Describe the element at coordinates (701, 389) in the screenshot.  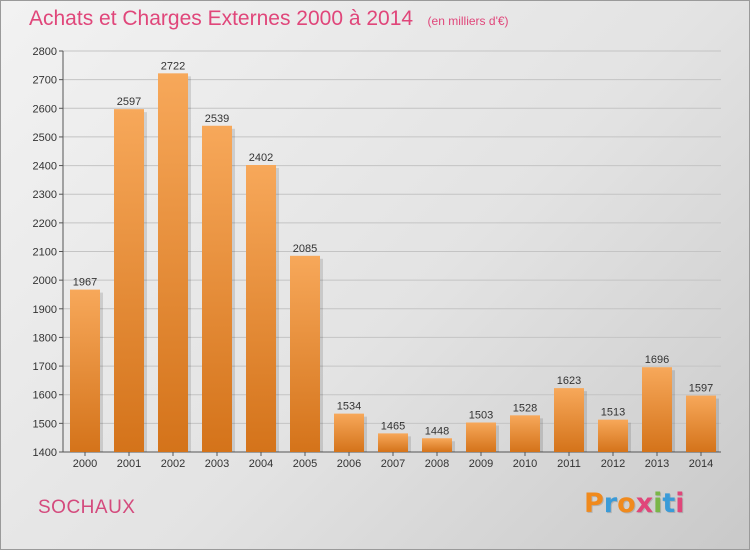
I see `data-label-2014: 1597` at that location.